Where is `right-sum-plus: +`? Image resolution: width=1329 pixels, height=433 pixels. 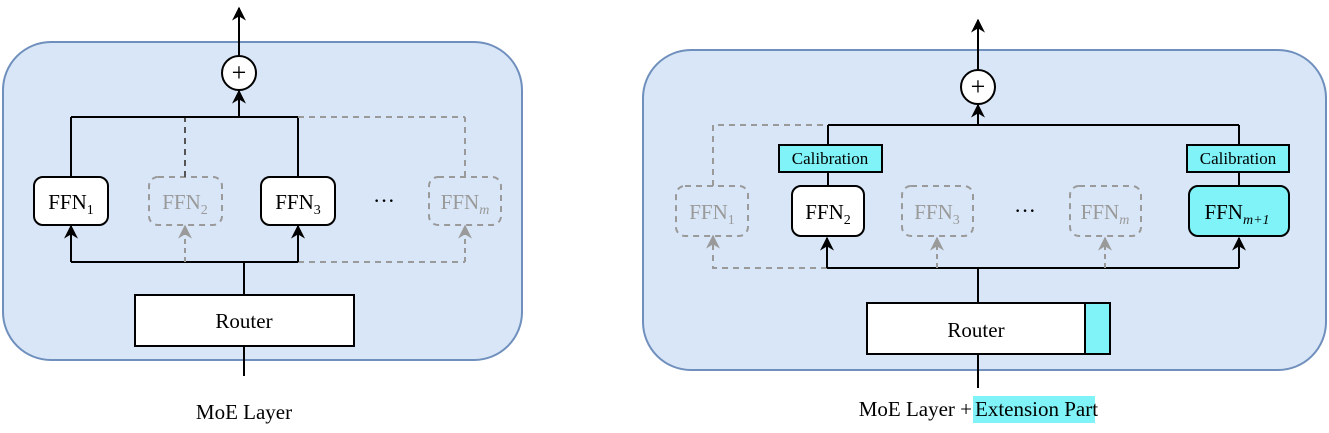 right-sum-plus: + is located at coordinates (978, 86).